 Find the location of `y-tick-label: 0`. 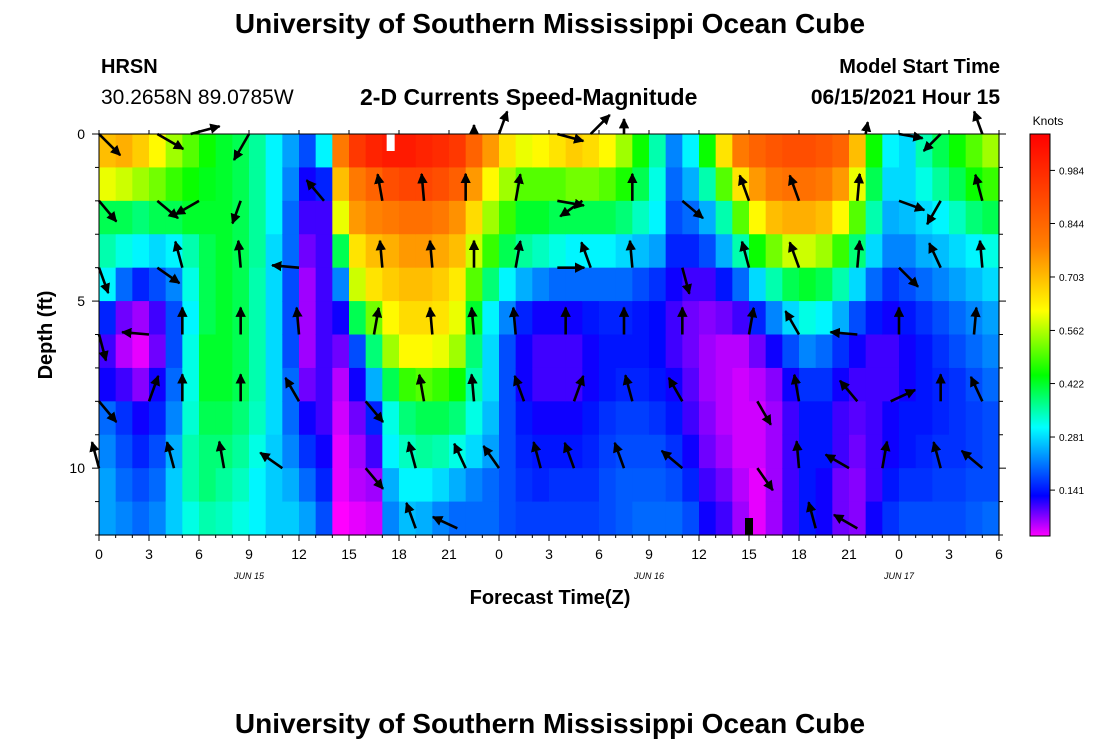

y-tick-label: 0 is located at coordinates (81, 134).